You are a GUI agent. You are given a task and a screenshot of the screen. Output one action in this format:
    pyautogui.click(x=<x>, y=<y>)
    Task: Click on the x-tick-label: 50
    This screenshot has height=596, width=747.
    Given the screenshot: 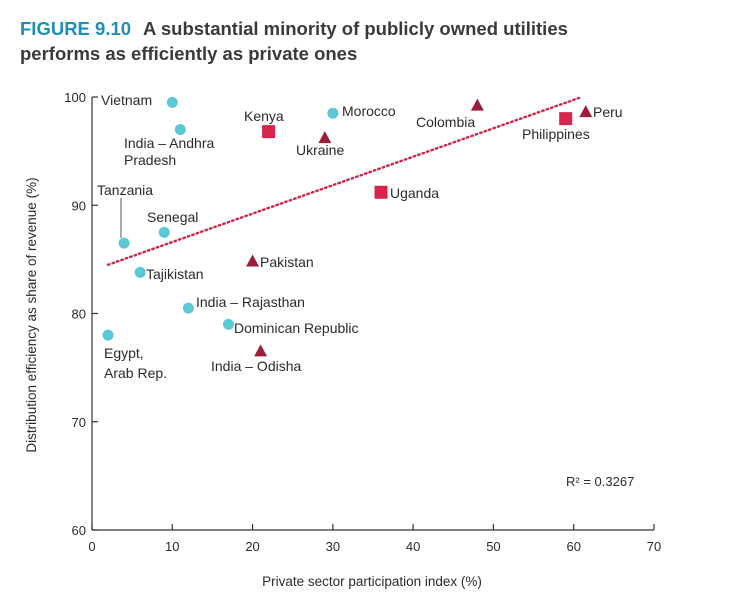 What is the action you would take?
    pyautogui.click(x=493, y=546)
    